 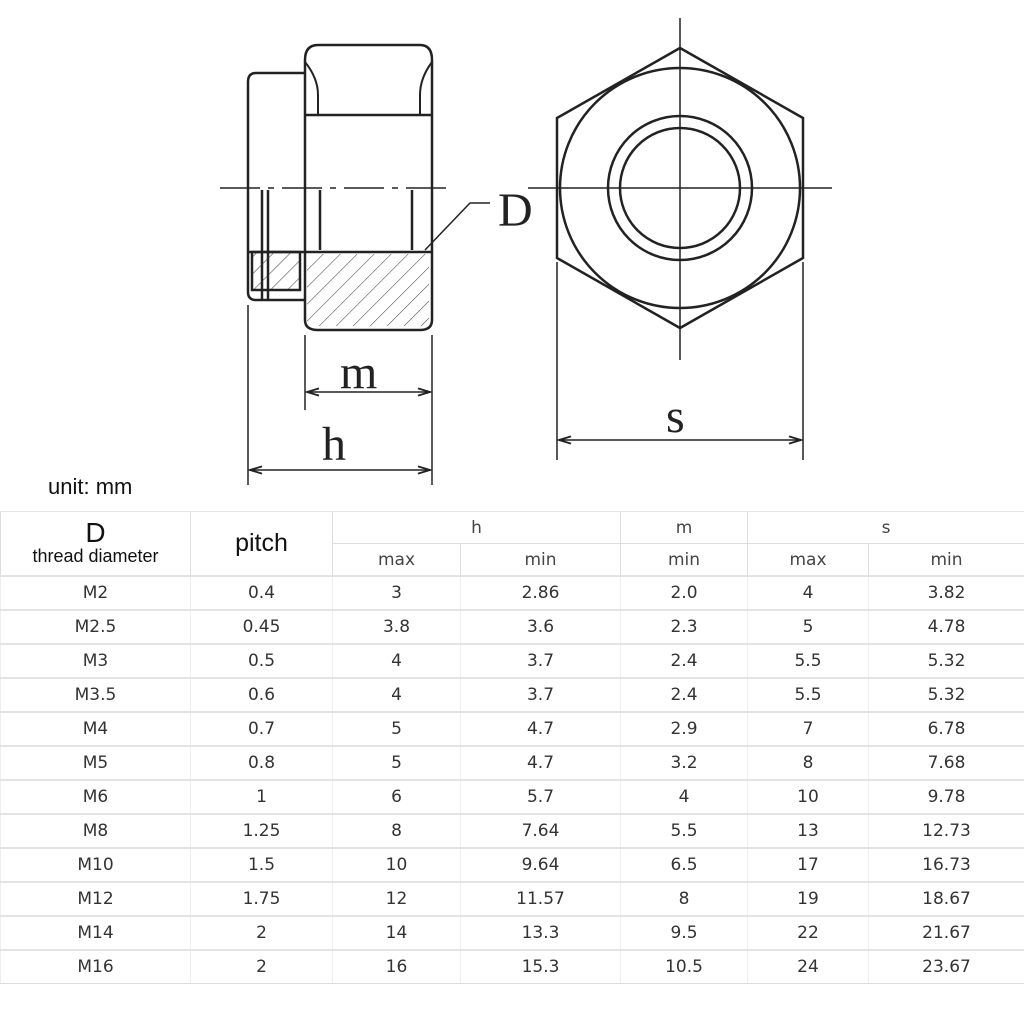 I want to click on cell-D: M2.5, so click(x=95, y=627).